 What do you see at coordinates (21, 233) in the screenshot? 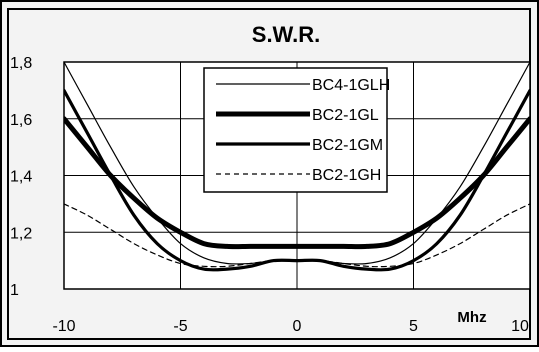
I see `y-tick-label: 1,2` at bounding box center [21, 233].